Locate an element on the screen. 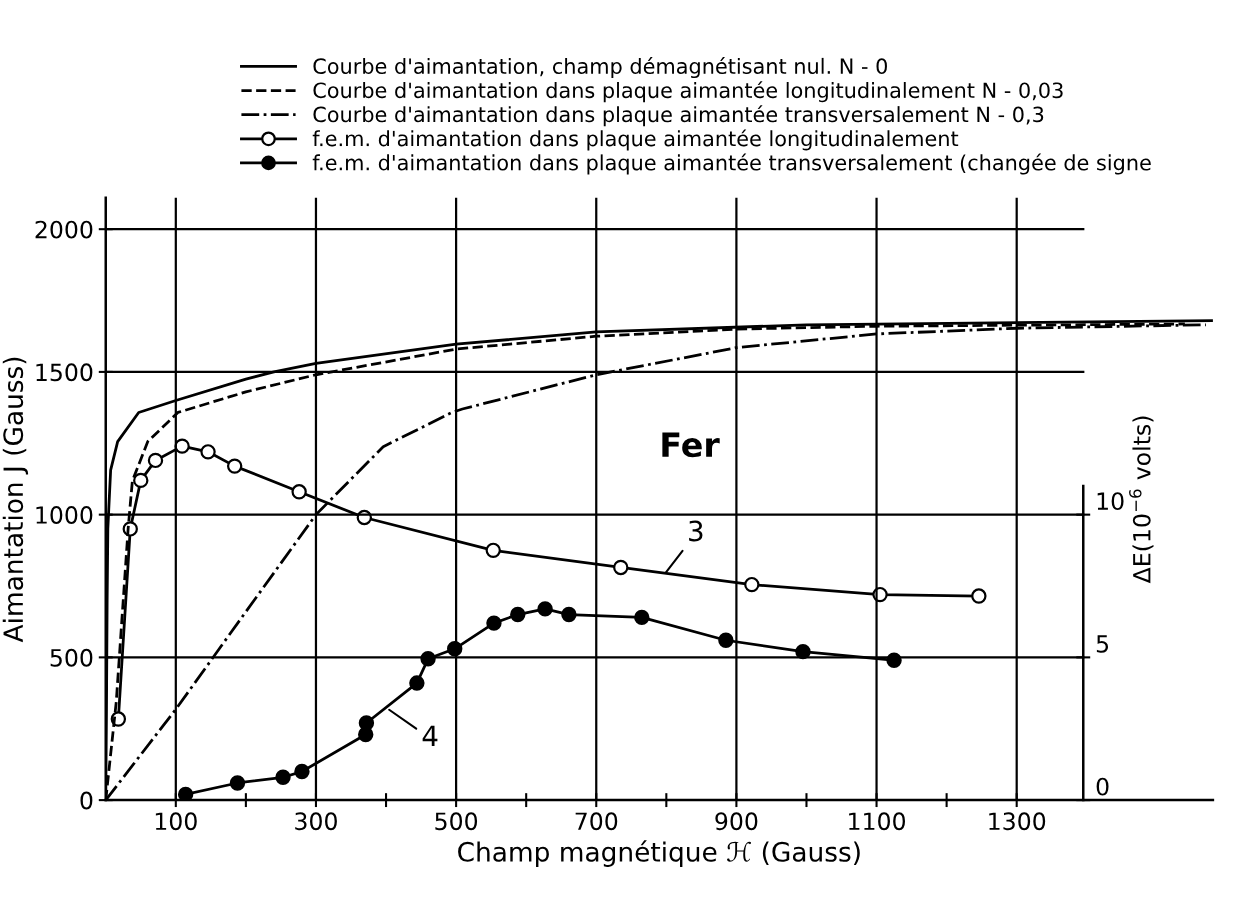 Image resolution: width=1244 pixels, height=899 pixels. y2-tick-label: 10 is located at coordinates (1110, 501).